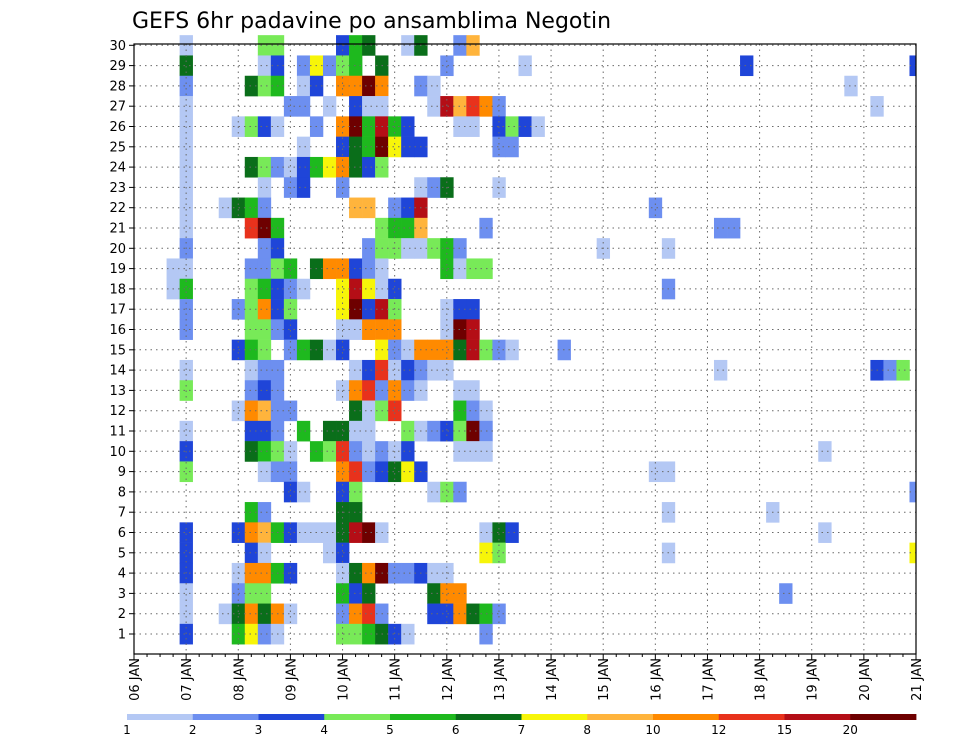 This screenshot has width=960, height=742. I want to click on colorbar-label: 10, so click(652, 730).